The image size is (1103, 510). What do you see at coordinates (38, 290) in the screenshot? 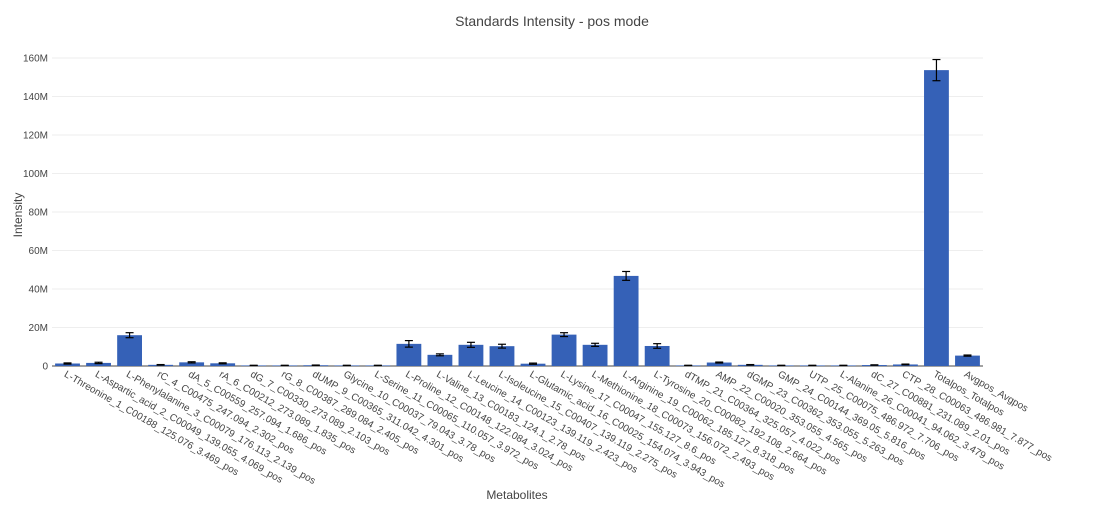
I see `y-tick-label: 40M` at bounding box center [38, 290].